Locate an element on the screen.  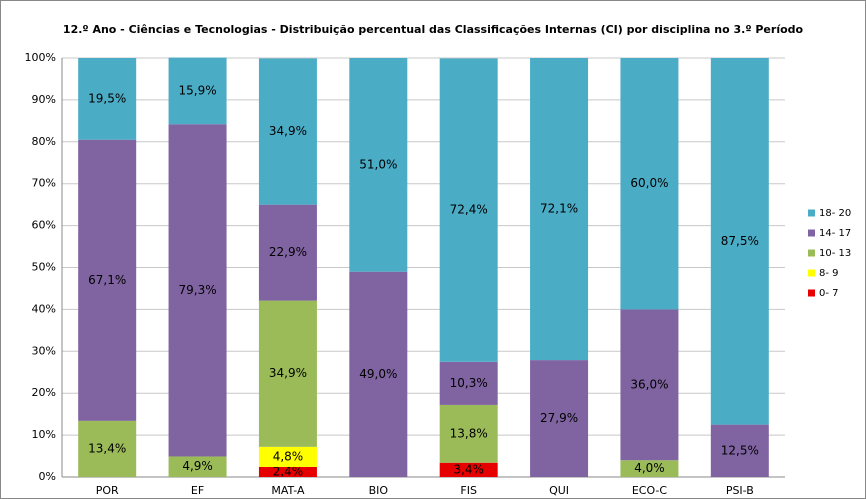
y-tick-label: 50% is located at coordinates (44, 267).